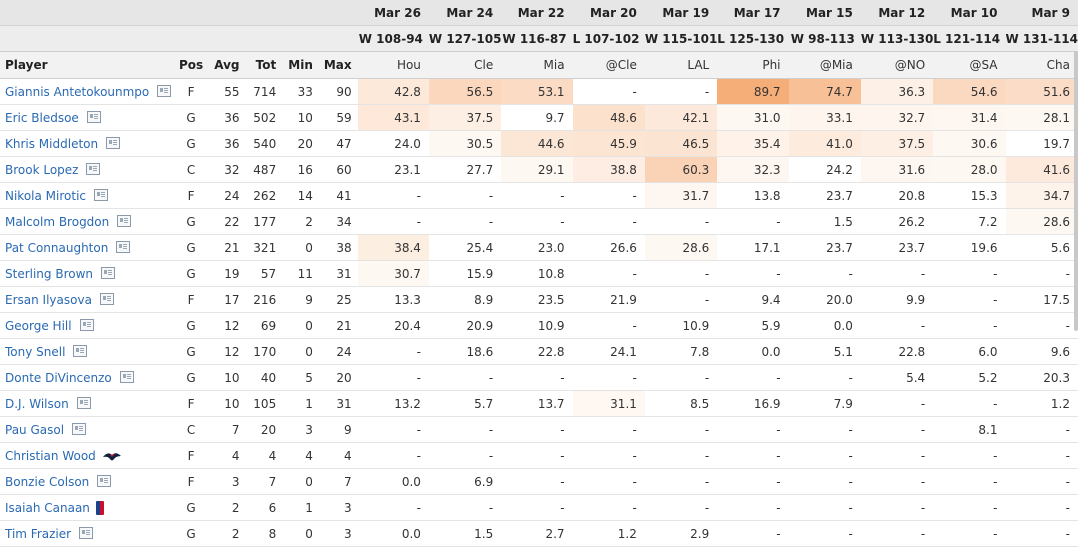  What do you see at coordinates (300, 117) in the screenshot?
I see `player-min: 10` at bounding box center [300, 117].